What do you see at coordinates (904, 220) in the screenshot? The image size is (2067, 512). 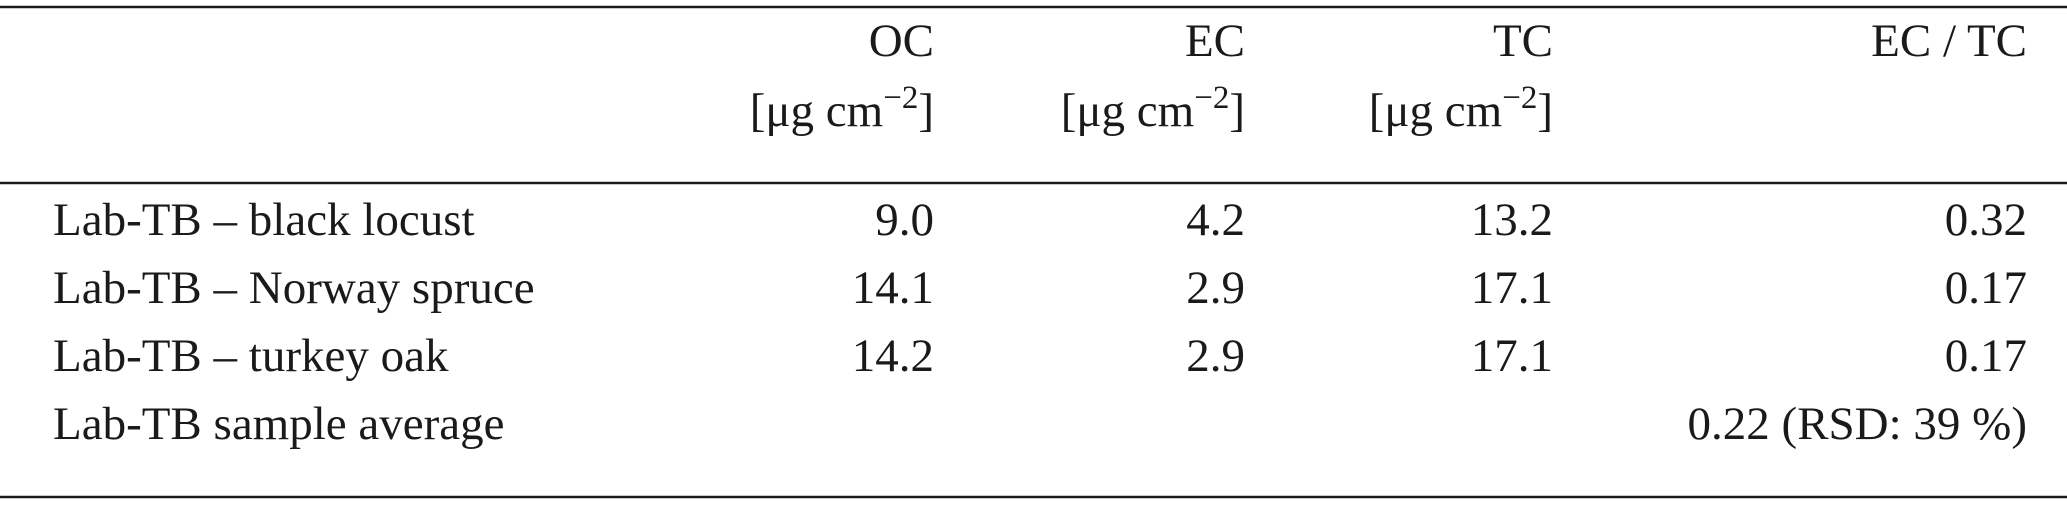 I see `cell: 9.0` at bounding box center [904, 220].